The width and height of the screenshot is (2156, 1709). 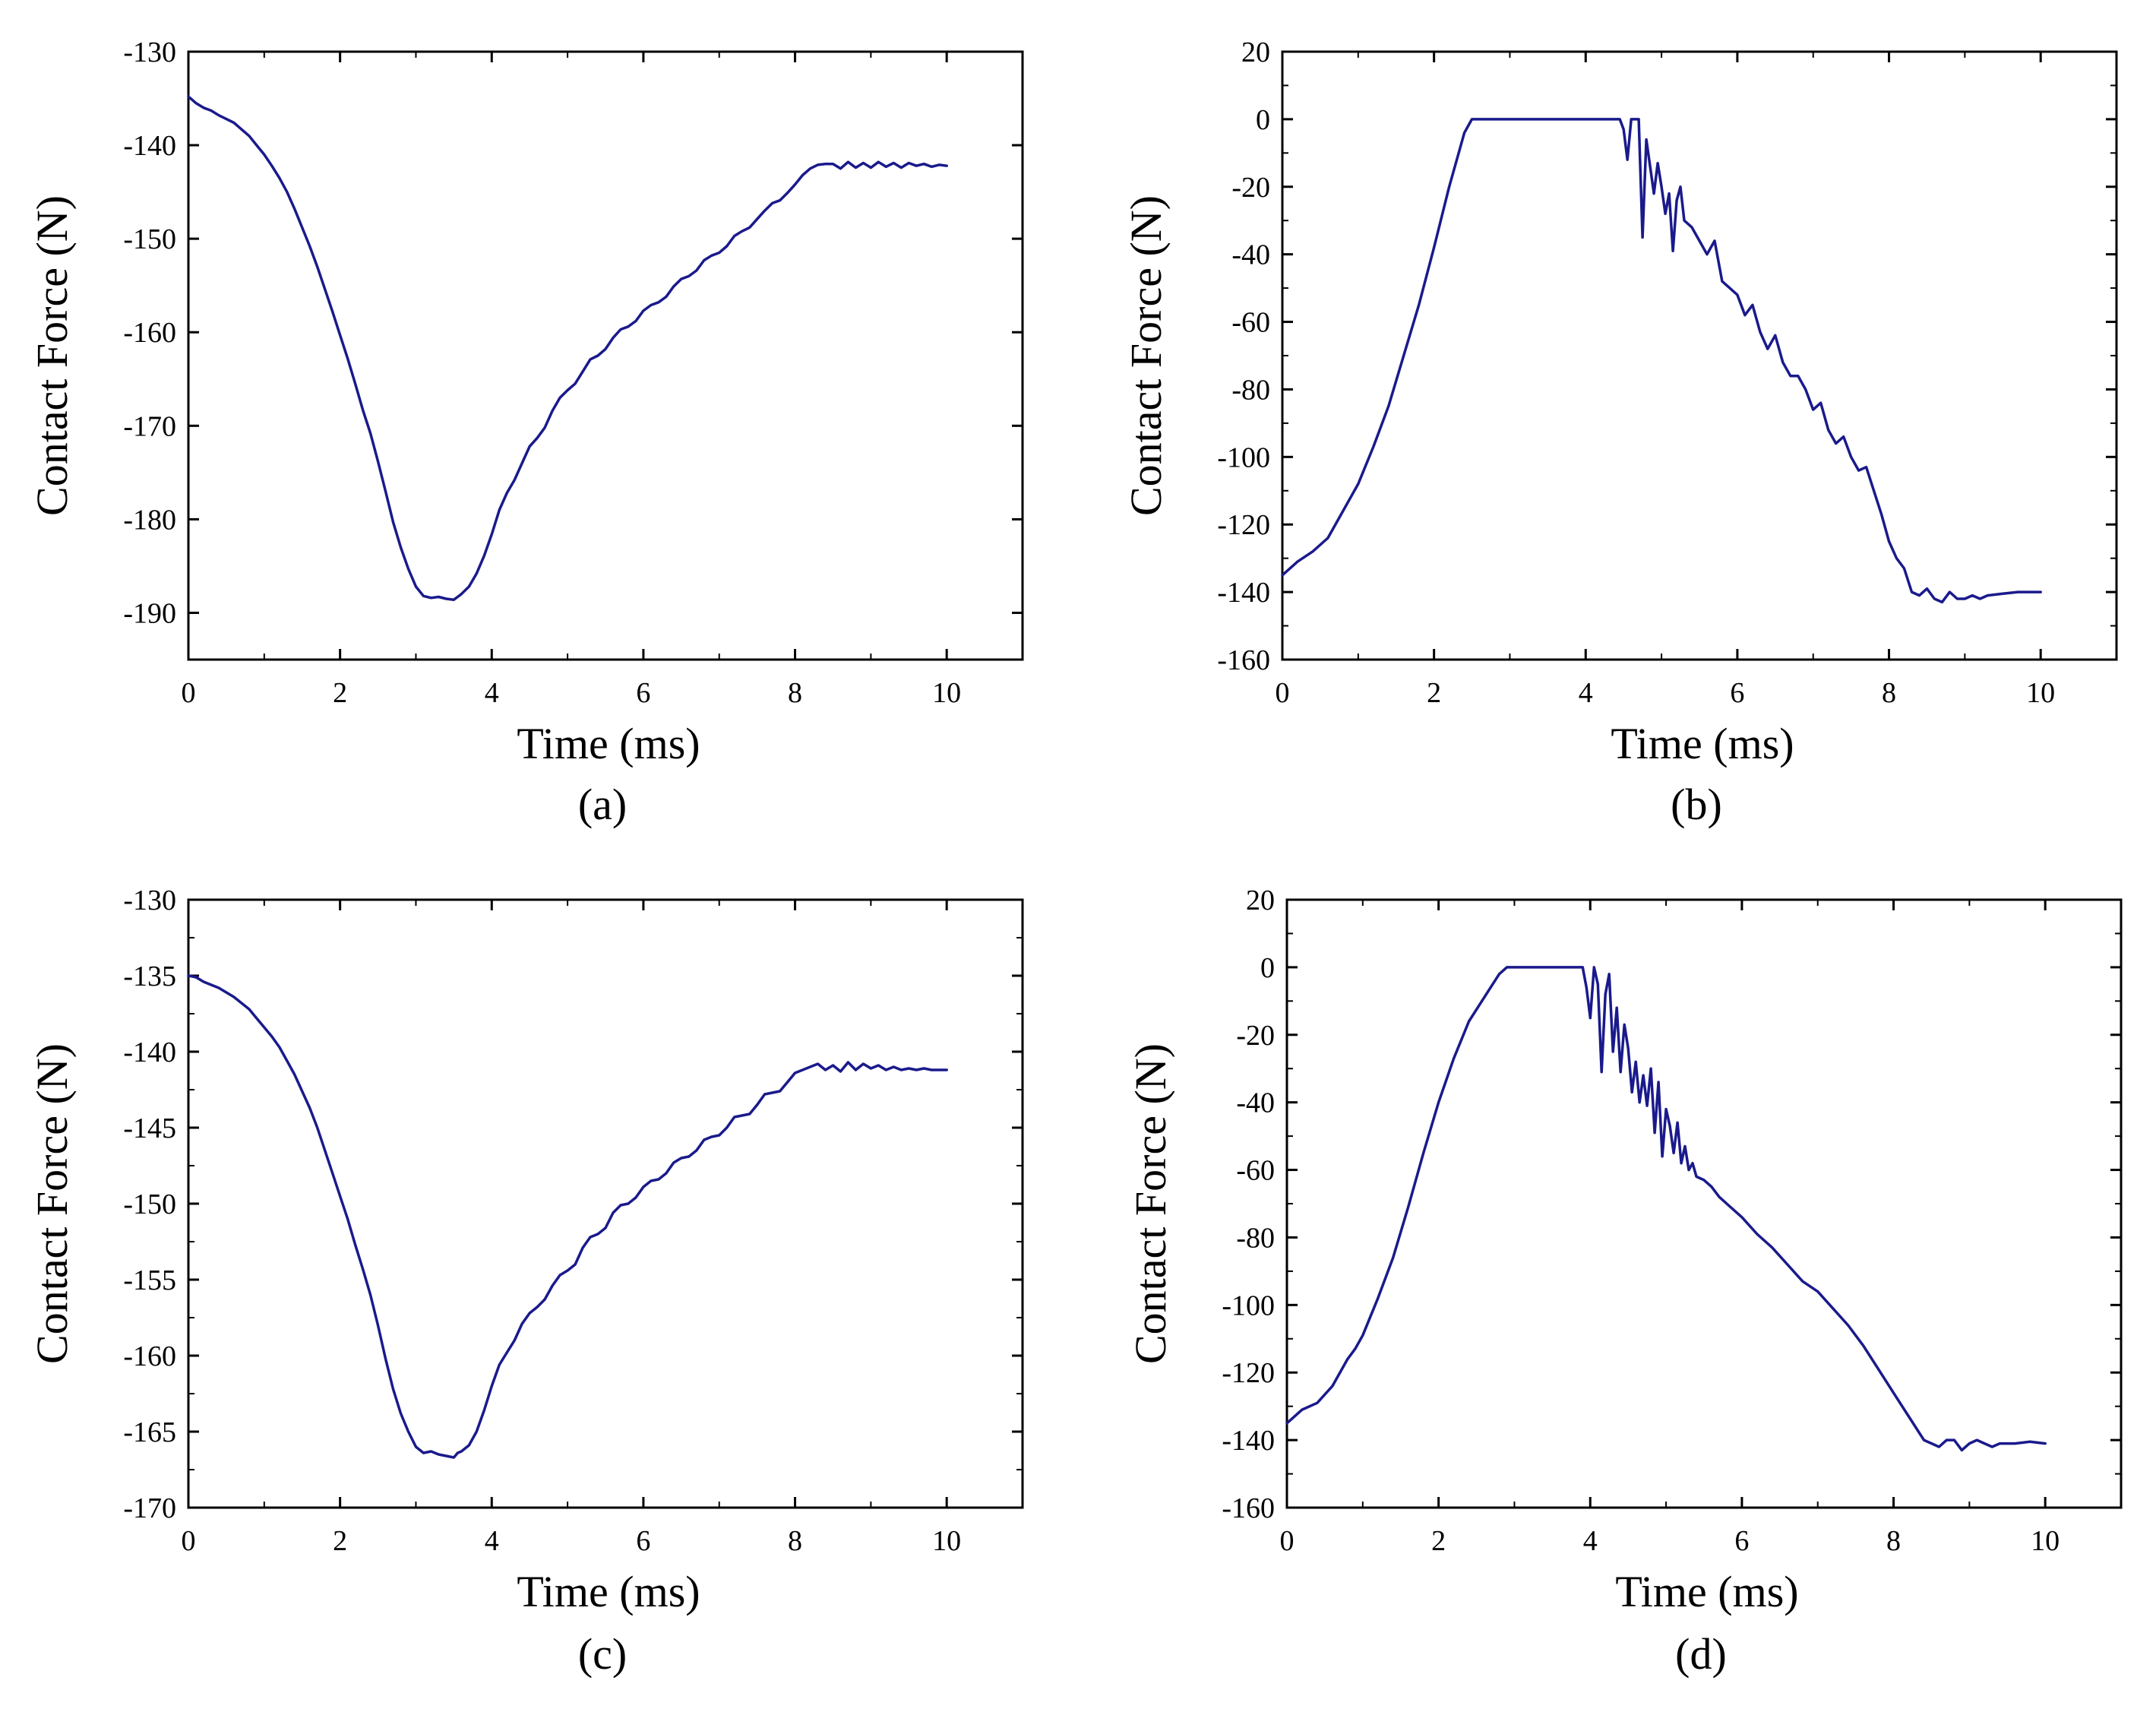 What do you see at coordinates (149, 1128) in the screenshot?
I see `y-tick-label: -145` at bounding box center [149, 1128].